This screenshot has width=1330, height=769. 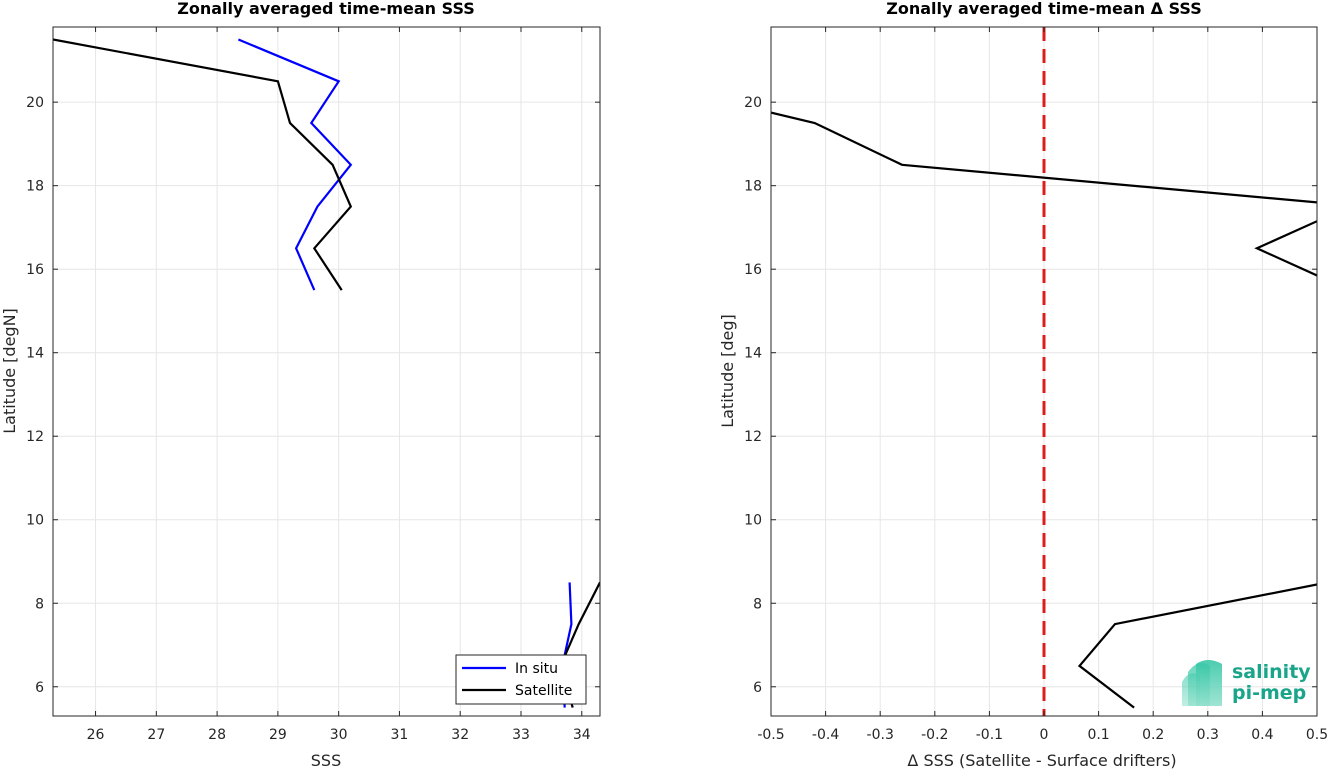 I want to click on x-tick-label: 28, so click(x=217, y=735).